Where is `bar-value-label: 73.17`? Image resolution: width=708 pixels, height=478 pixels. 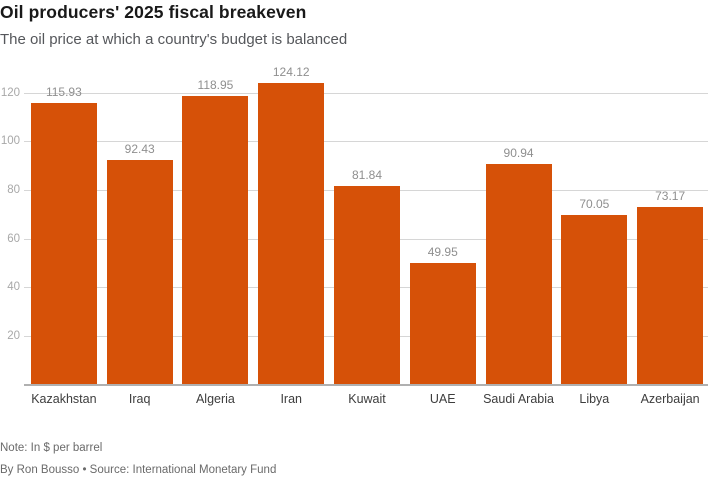
bar-value-label: 73.17 is located at coordinates (670, 195).